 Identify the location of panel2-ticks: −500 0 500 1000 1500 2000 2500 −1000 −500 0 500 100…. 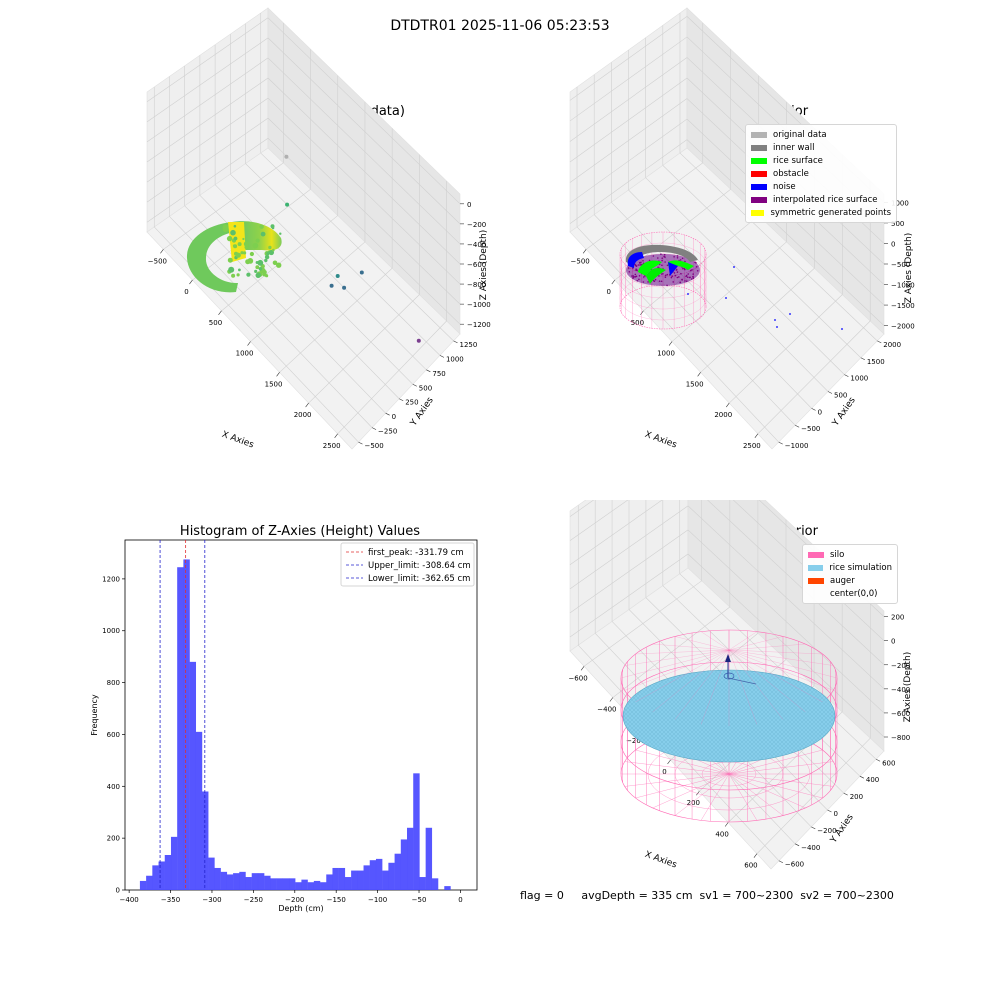
(743, 324).